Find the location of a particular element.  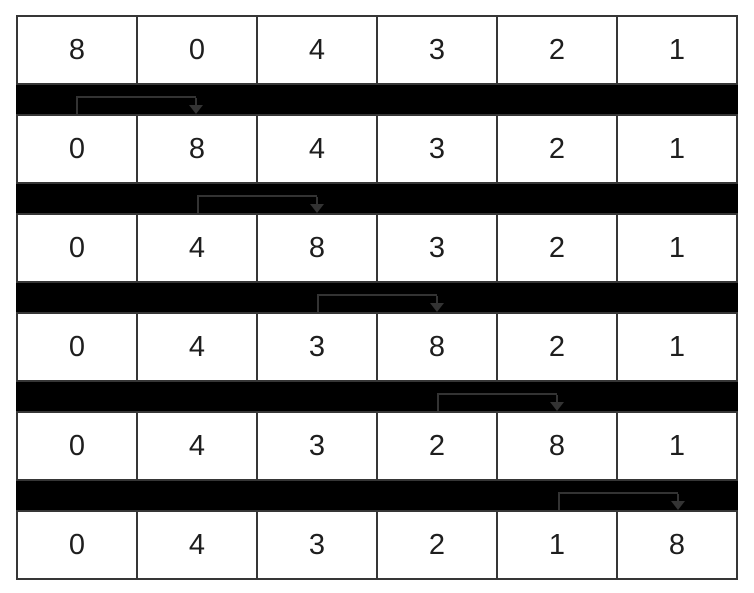

array-row: 0 4 3 2 8 1 is located at coordinates (377, 446).